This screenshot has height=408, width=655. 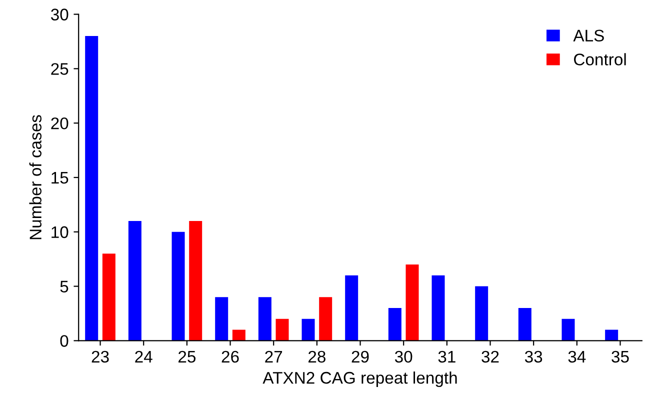 What do you see at coordinates (317, 356) in the screenshot?
I see `x-tick-label: 28` at bounding box center [317, 356].